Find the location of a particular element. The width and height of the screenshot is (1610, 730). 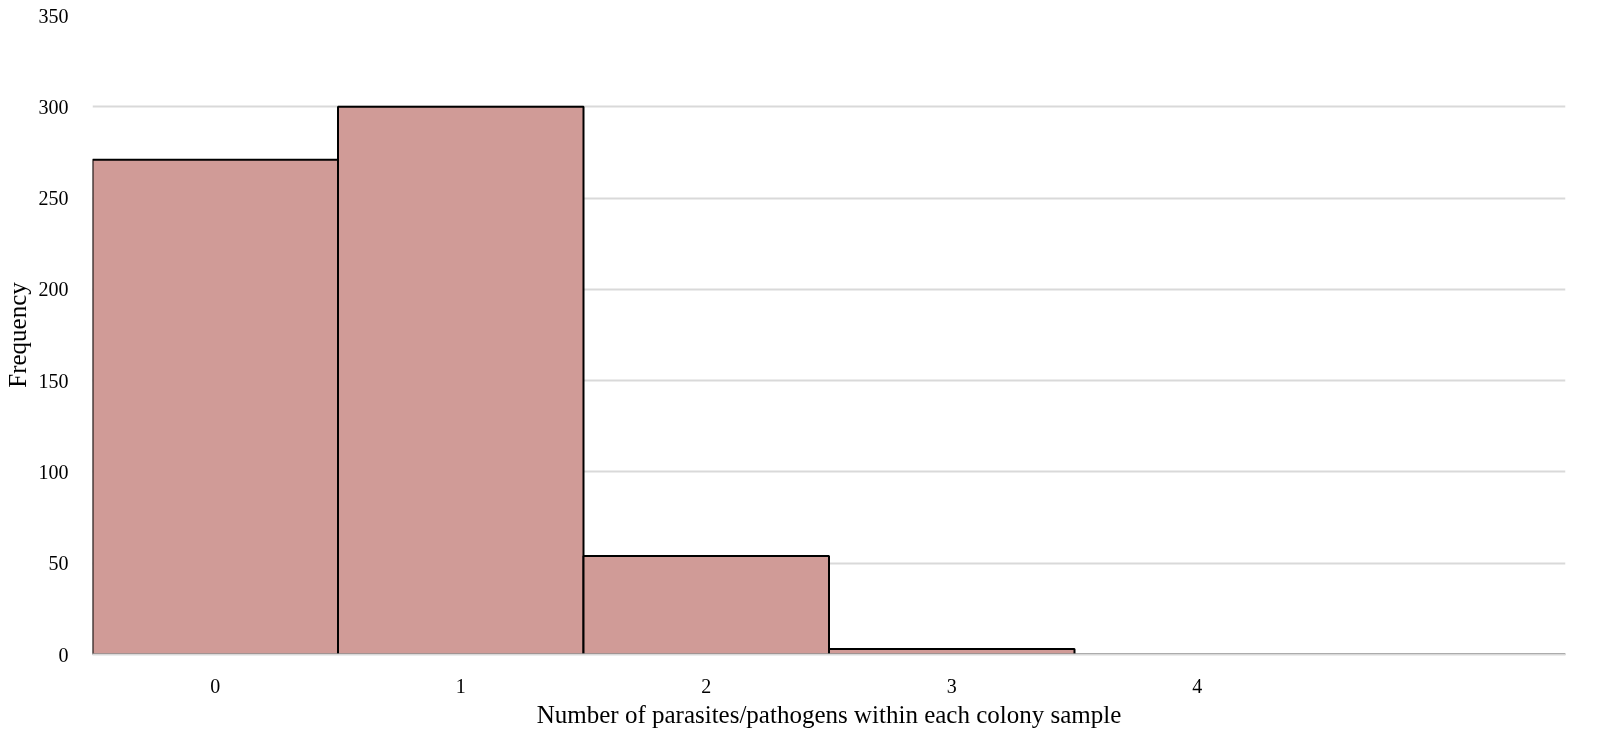

y-tick-label: 350 is located at coordinates (53, 15).